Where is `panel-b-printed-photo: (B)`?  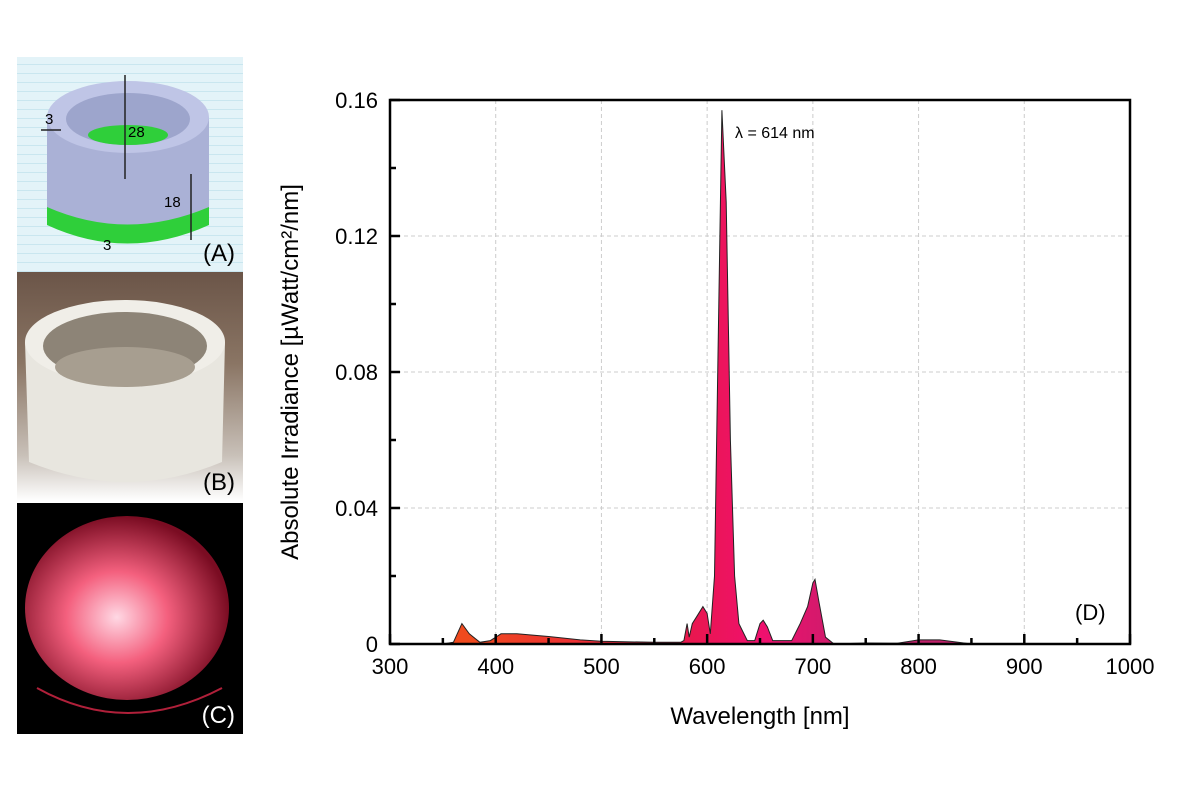 panel-b-printed-photo: (B) is located at coordinates (130, 386).